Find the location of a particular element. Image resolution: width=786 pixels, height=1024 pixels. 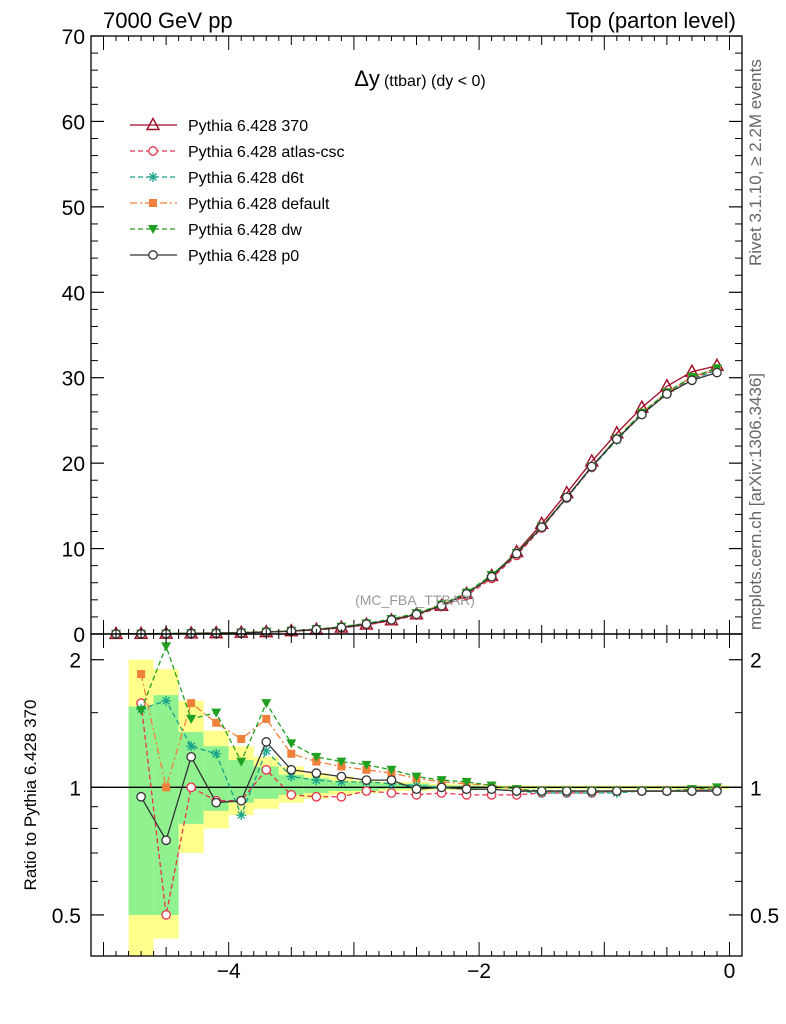

legend-marker-2-stroke is located at coordinates (153, 177).